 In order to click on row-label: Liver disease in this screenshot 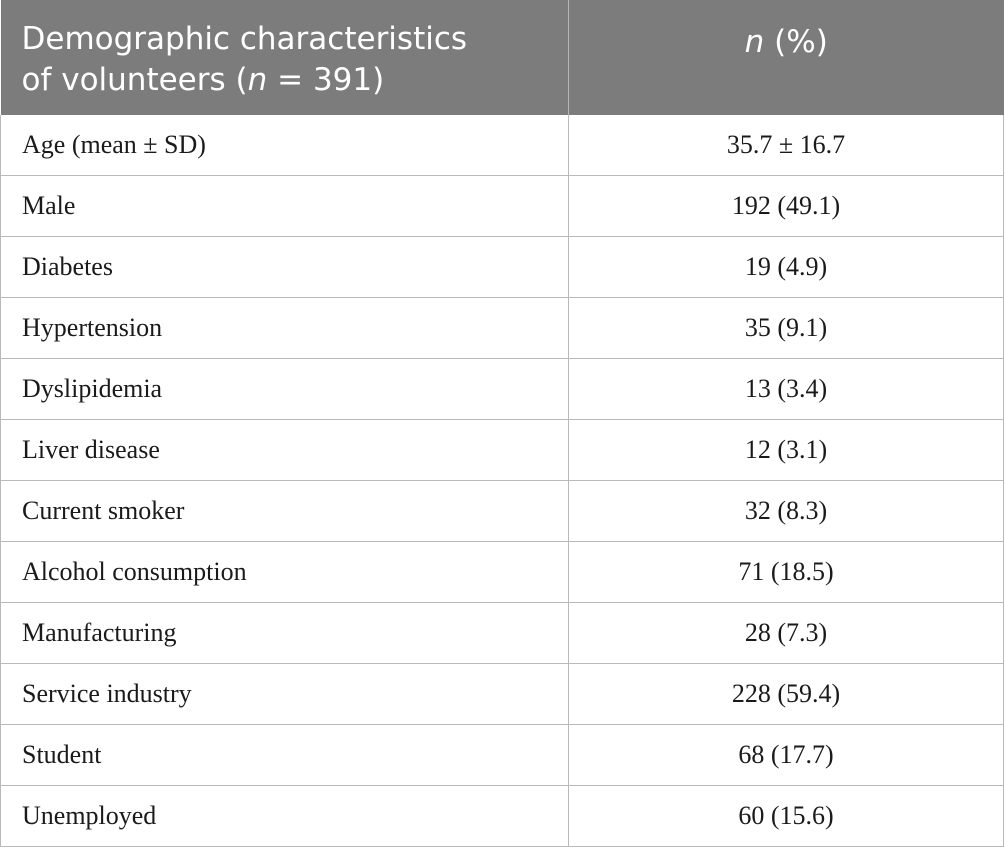, I will do `click(284, 450)`.